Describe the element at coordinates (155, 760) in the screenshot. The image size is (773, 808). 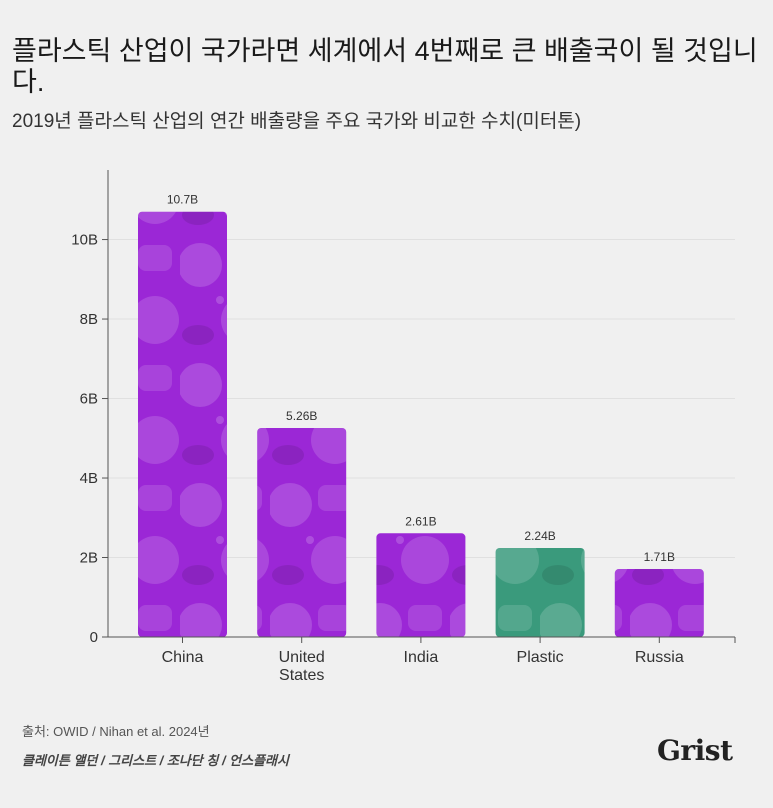
I see `photo-credit: 클레이튼 앨던 / 그리스트 / 조나단 칭 / 언스플래시` at that location.